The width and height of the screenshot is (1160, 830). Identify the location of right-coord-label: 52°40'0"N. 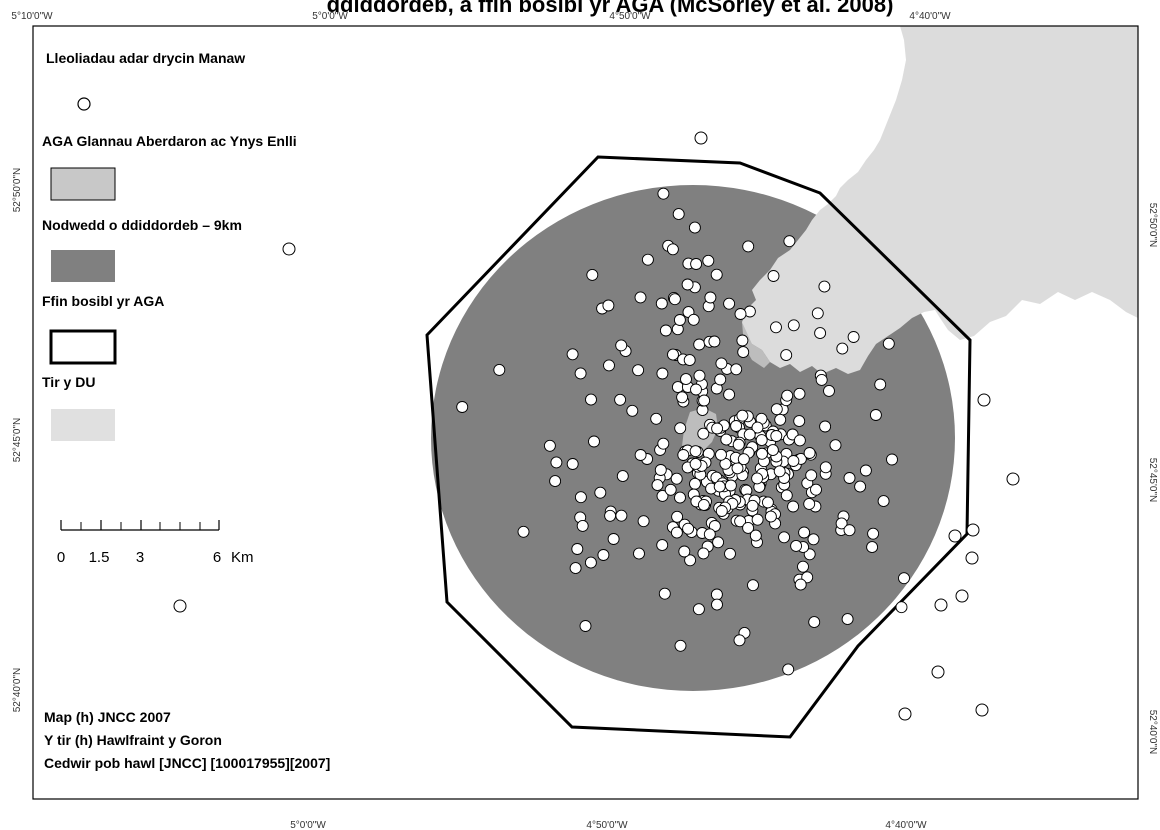
(1152, 732).